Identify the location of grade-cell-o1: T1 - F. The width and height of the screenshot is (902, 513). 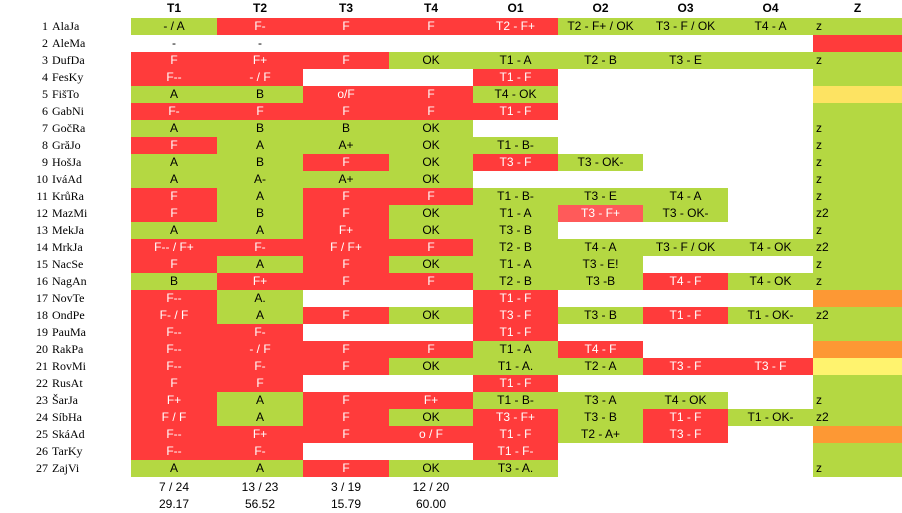
(515, 434).